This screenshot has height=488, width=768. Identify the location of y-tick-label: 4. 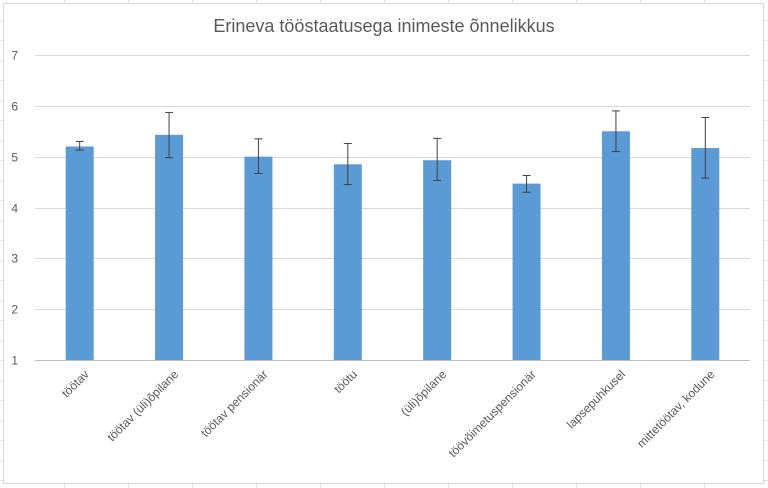
(14, 209).